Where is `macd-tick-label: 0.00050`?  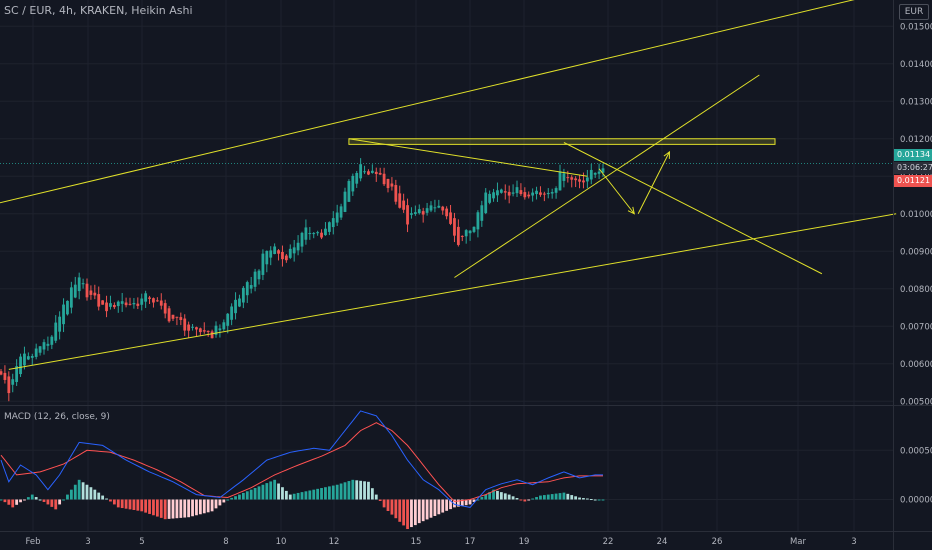
macd-tick-label: 0.00050 is located at coordinates (916, 451).